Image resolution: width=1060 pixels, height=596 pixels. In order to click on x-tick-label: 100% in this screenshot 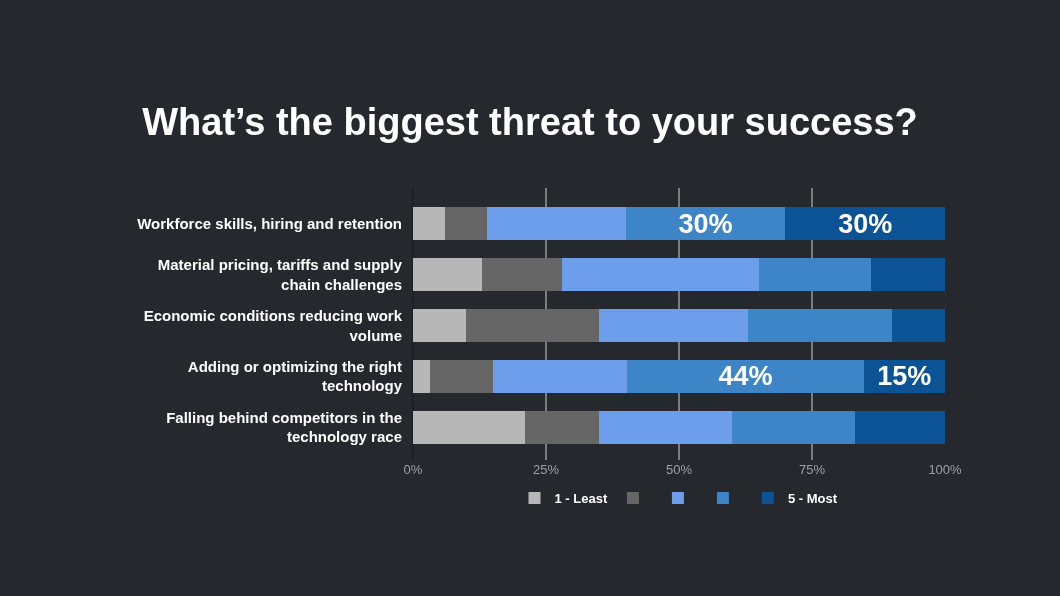, I will do `click(945, 469)`.